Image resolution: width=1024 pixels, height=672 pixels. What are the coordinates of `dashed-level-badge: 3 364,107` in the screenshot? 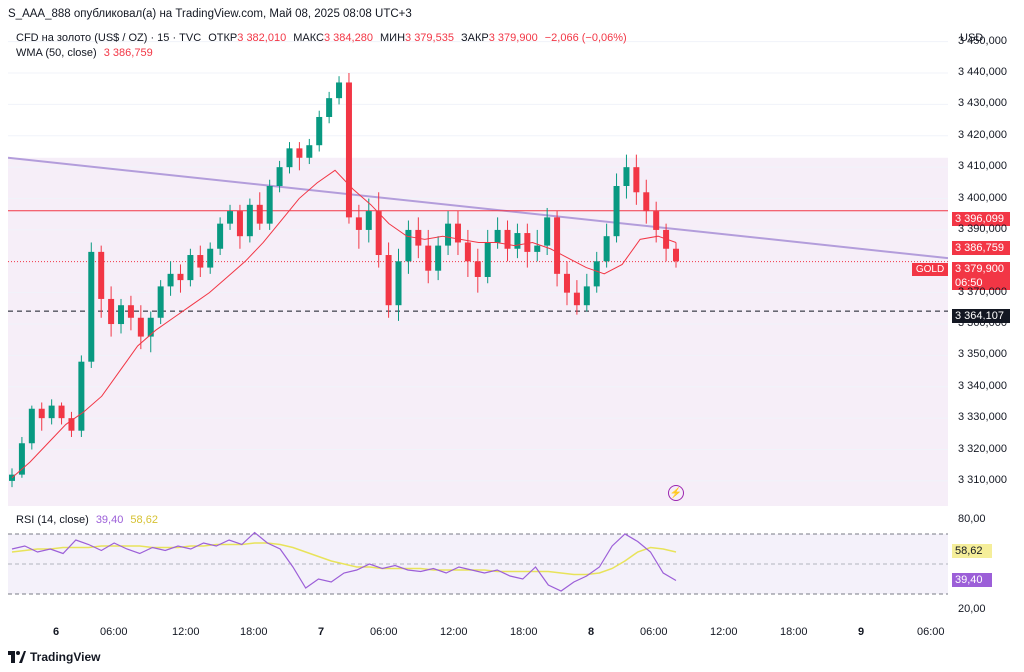 It's located at (981, 316).